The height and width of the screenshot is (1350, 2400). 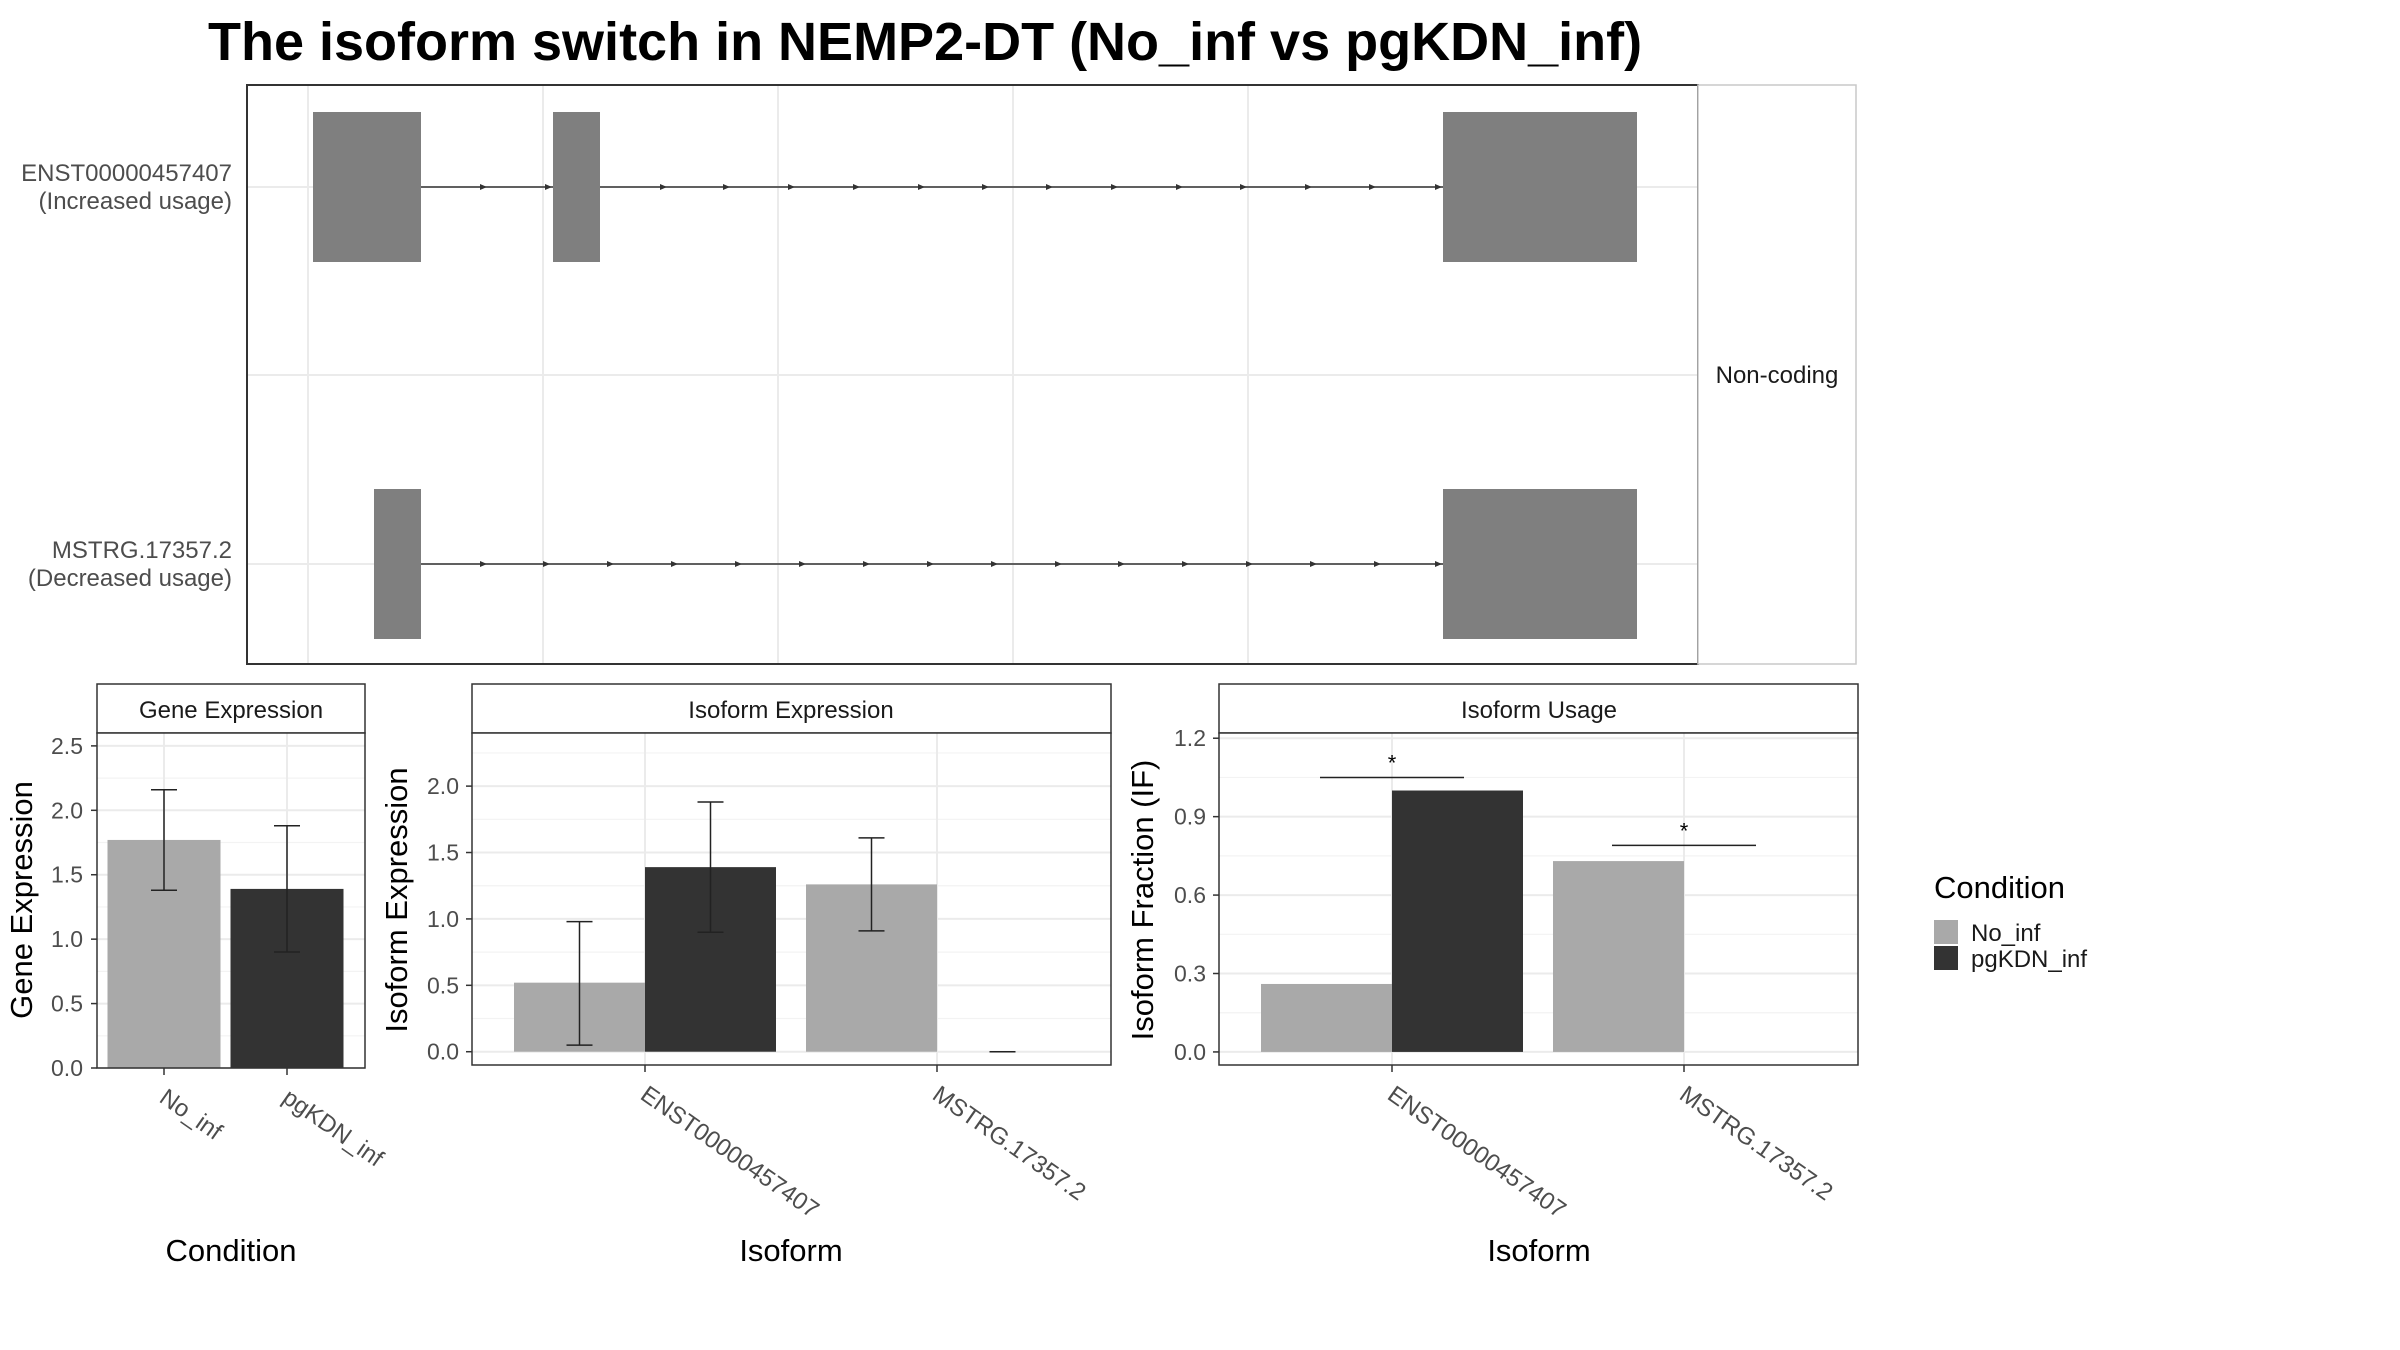 I want to click on structure-strip, so click(x=1777, y=374).